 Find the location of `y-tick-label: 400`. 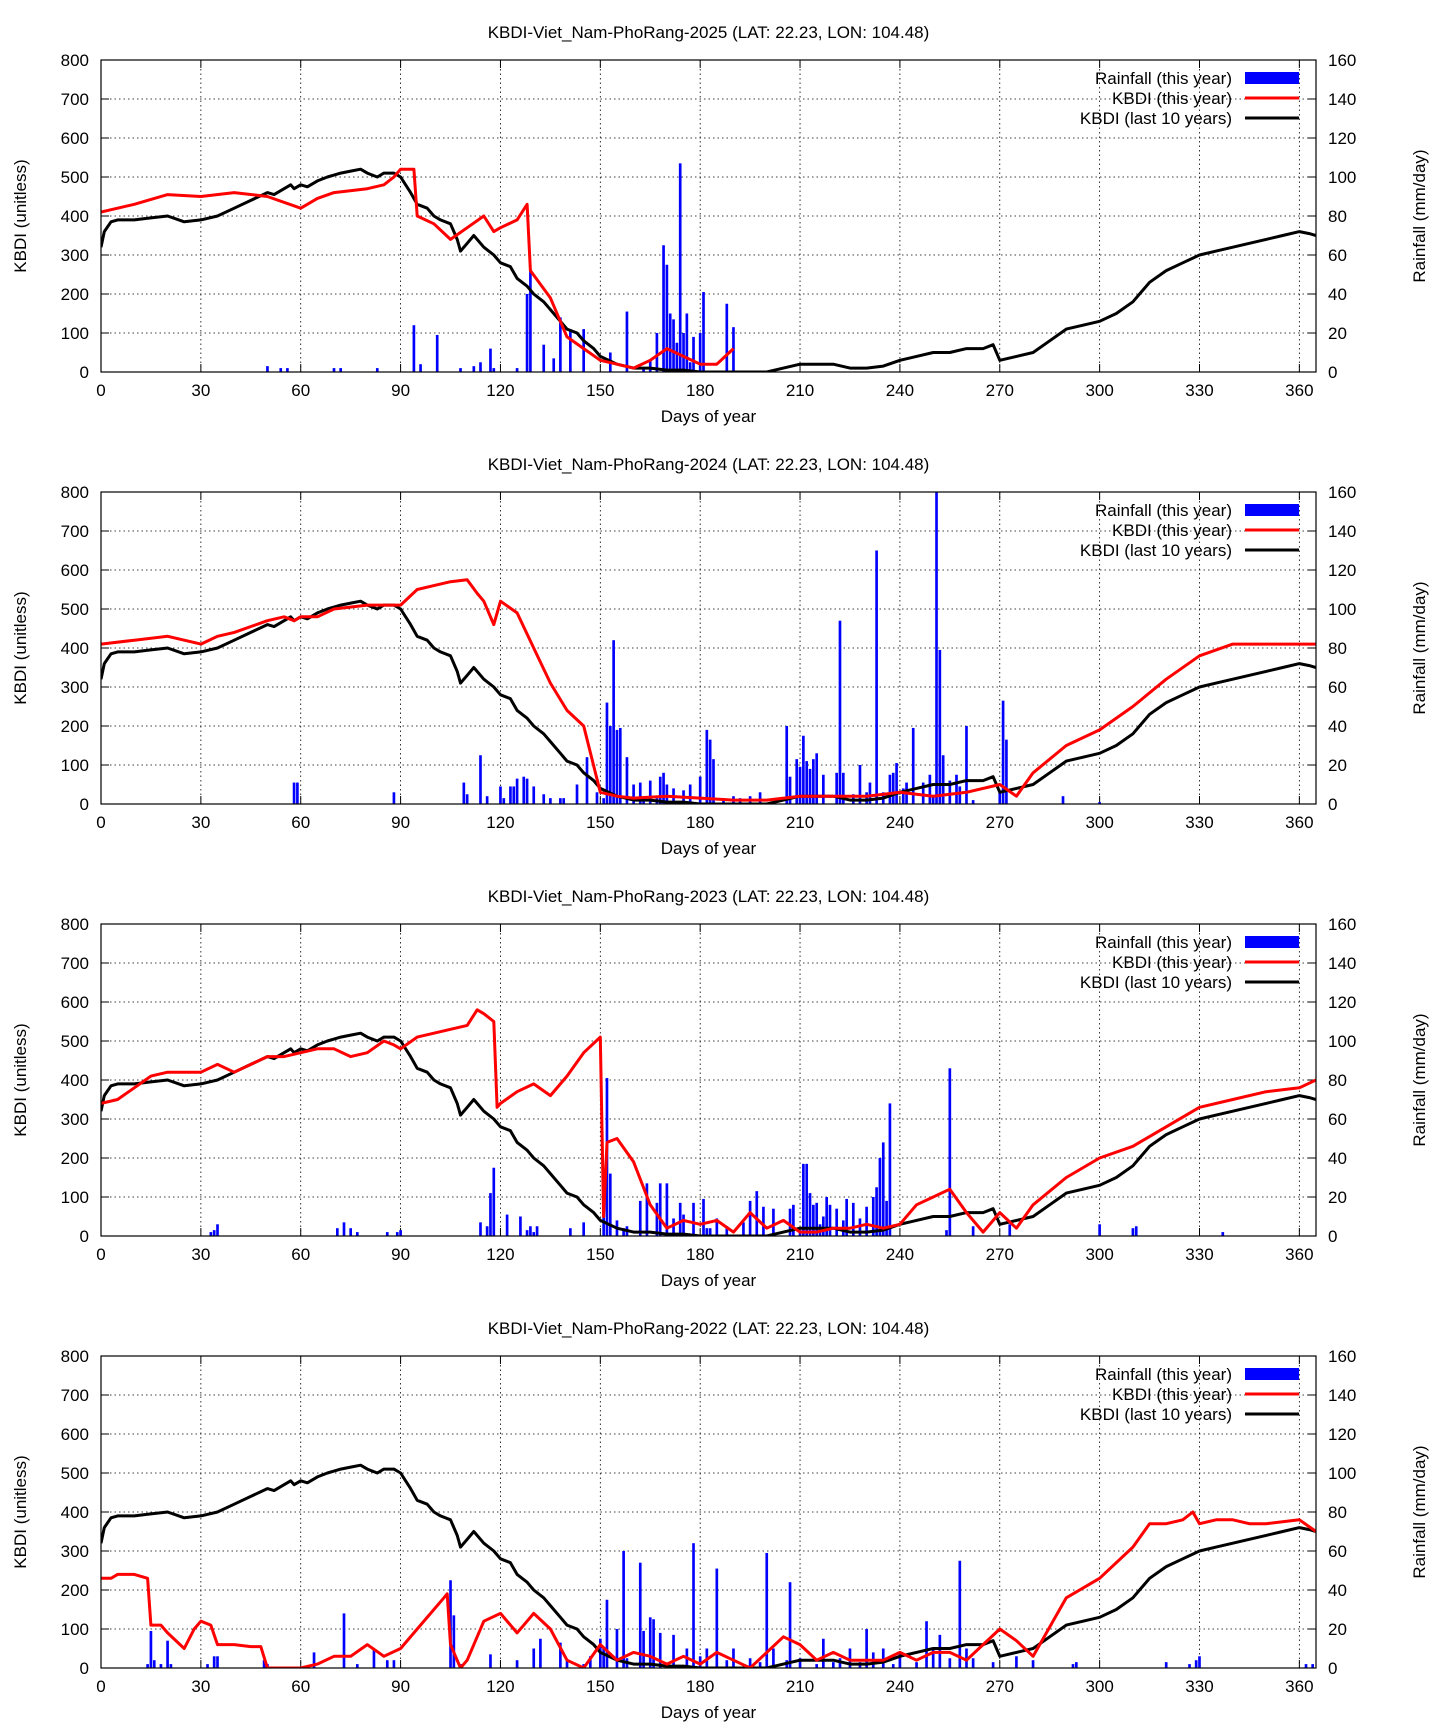

y-tick-label: 400 is located at coordinates (75, 648).